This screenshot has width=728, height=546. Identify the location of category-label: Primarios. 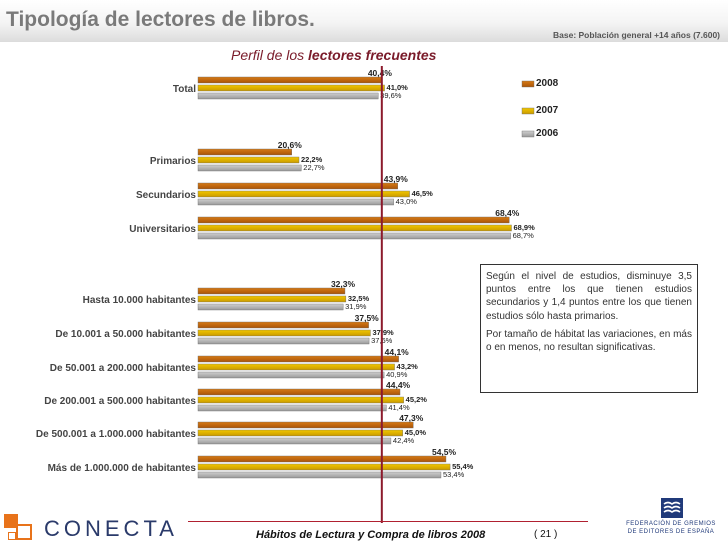
(173, 161).